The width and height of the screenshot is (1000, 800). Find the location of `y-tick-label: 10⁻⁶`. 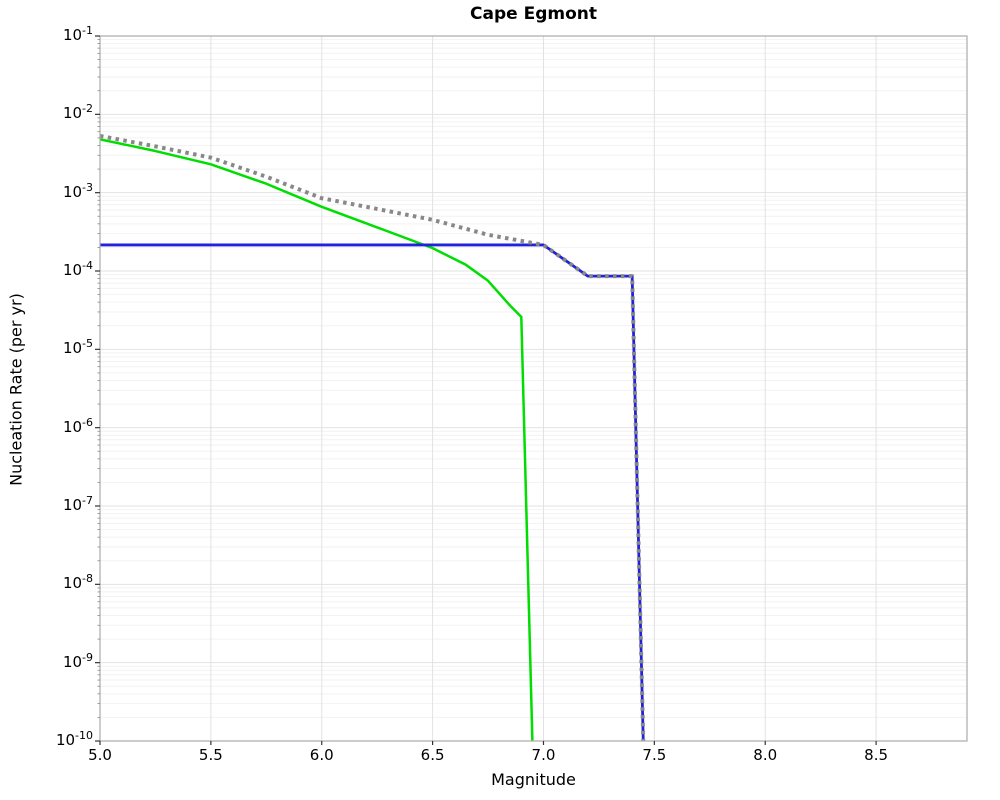

y-tick-label: 10⁻⁶ is located at coordinates (77, 425).